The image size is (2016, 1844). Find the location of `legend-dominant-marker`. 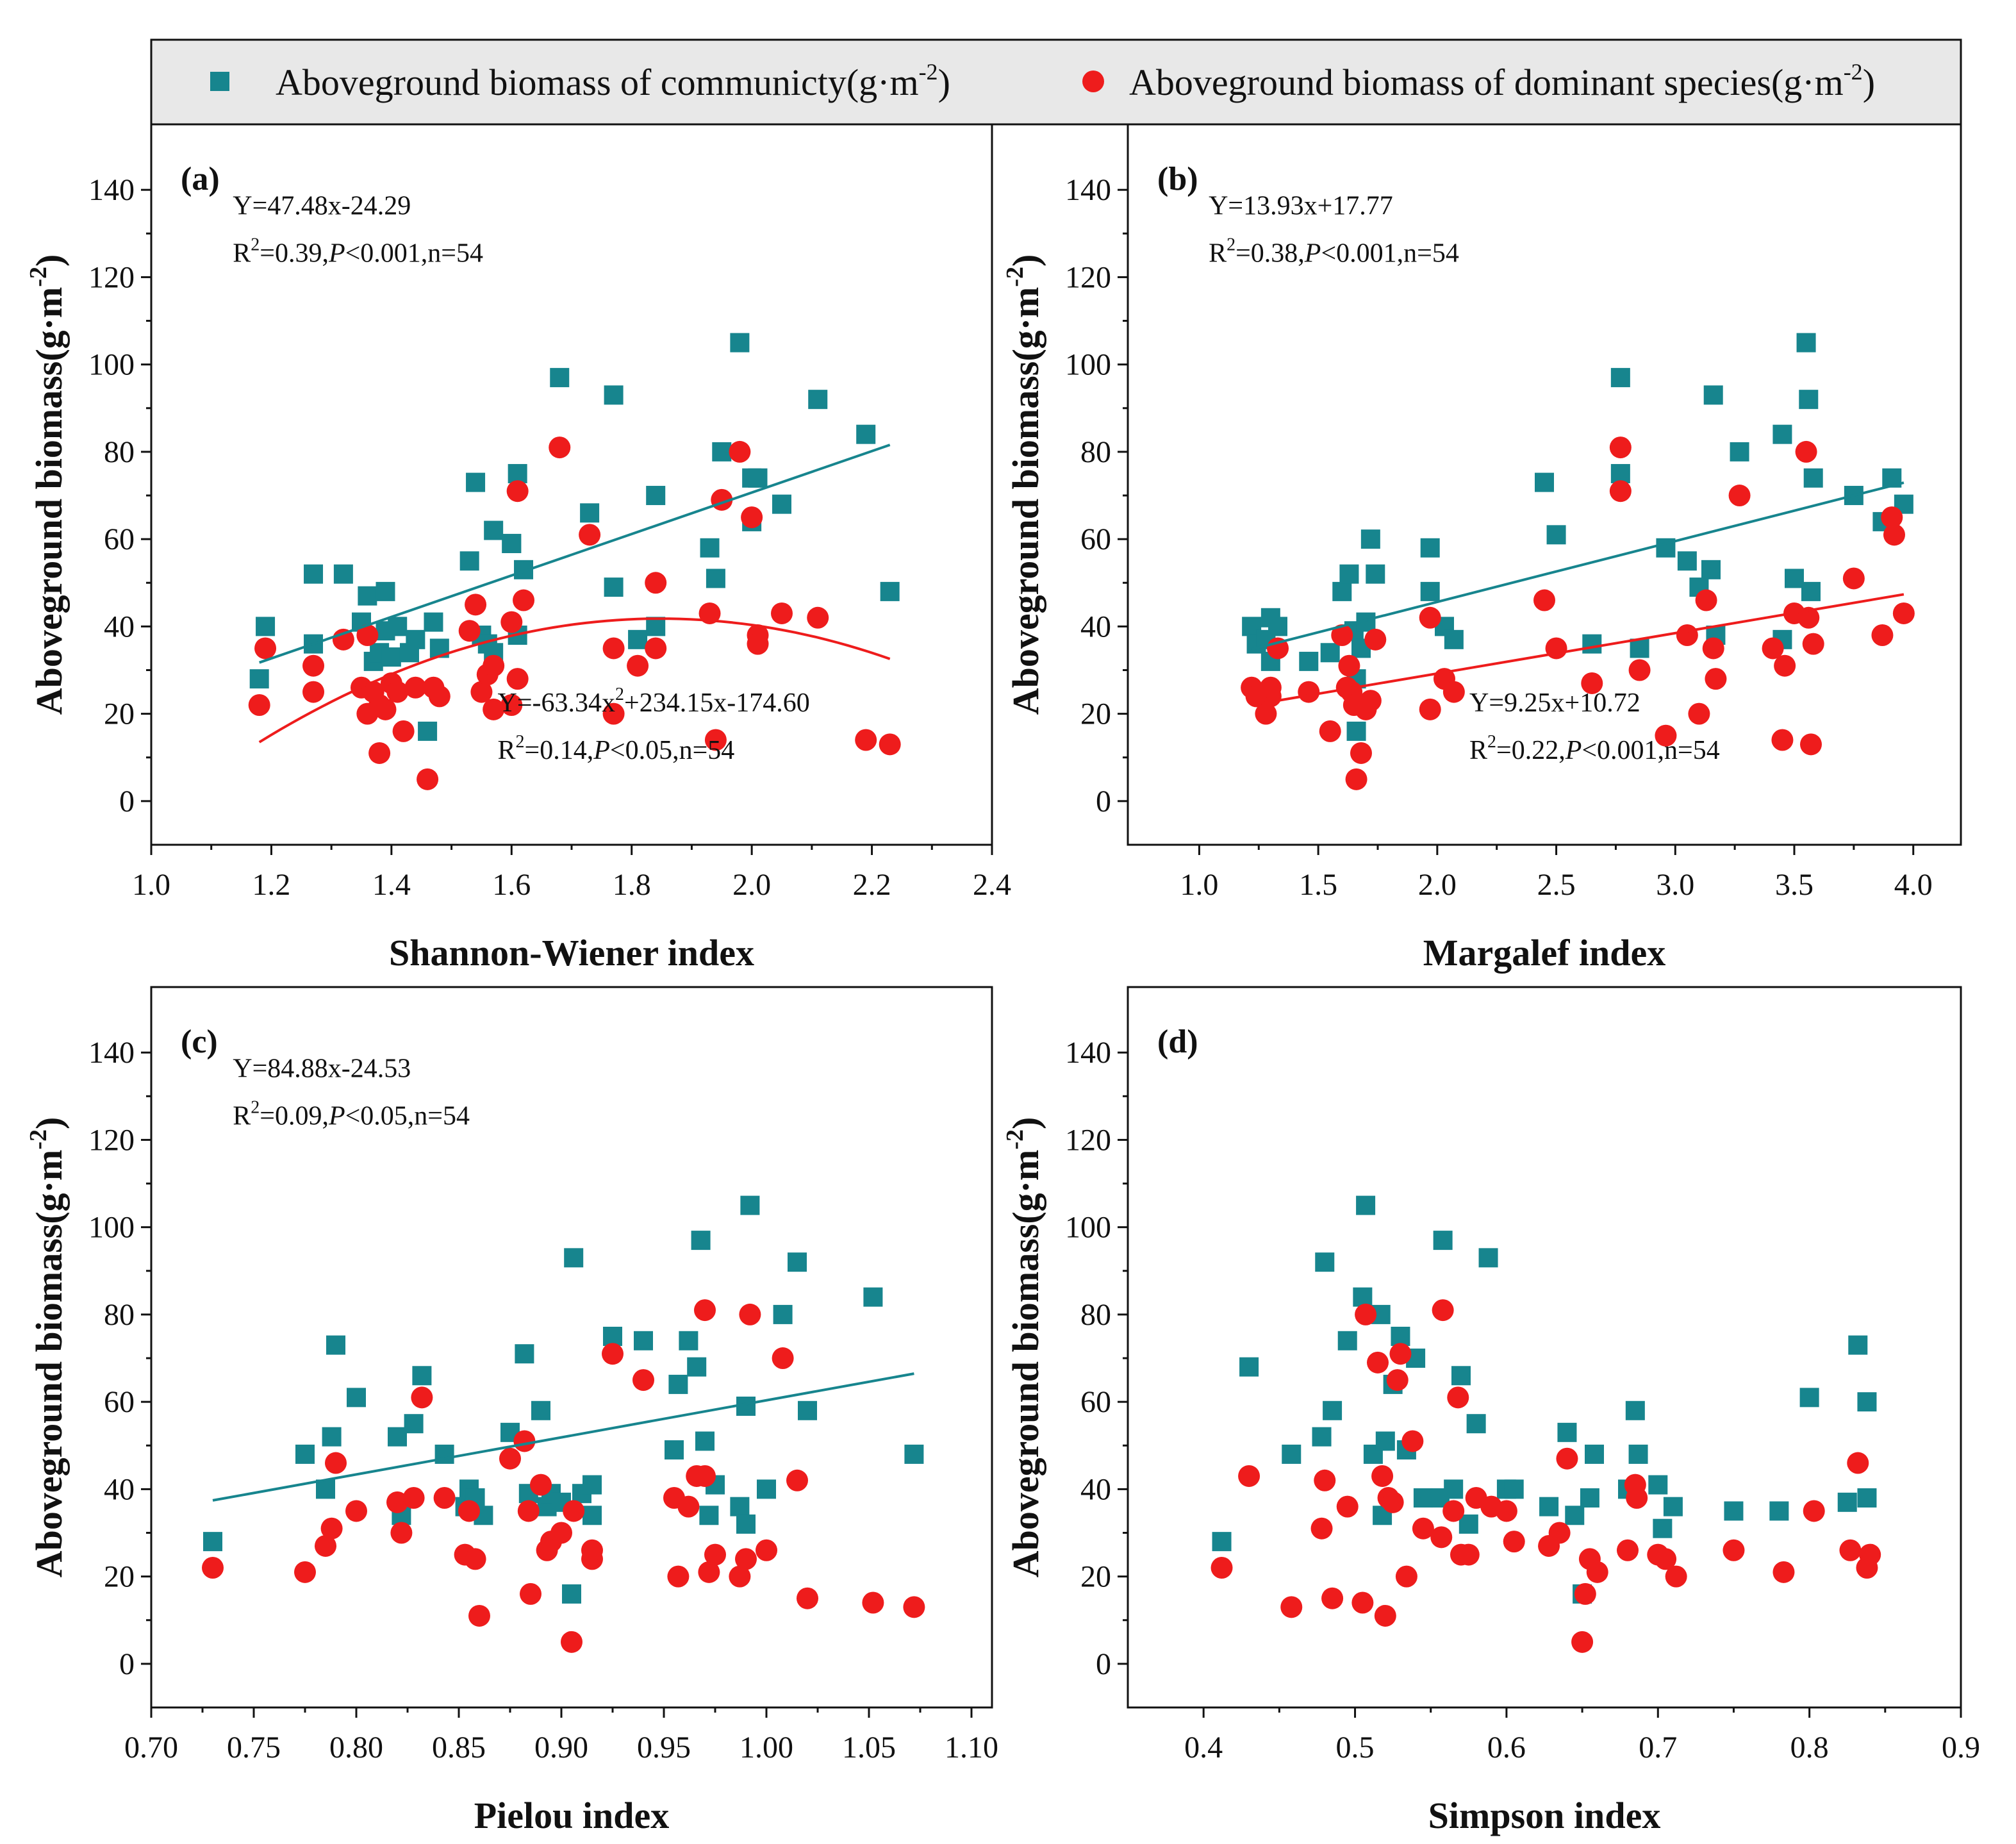

legend-dominant-marker is located at coordinates (1093, 81).